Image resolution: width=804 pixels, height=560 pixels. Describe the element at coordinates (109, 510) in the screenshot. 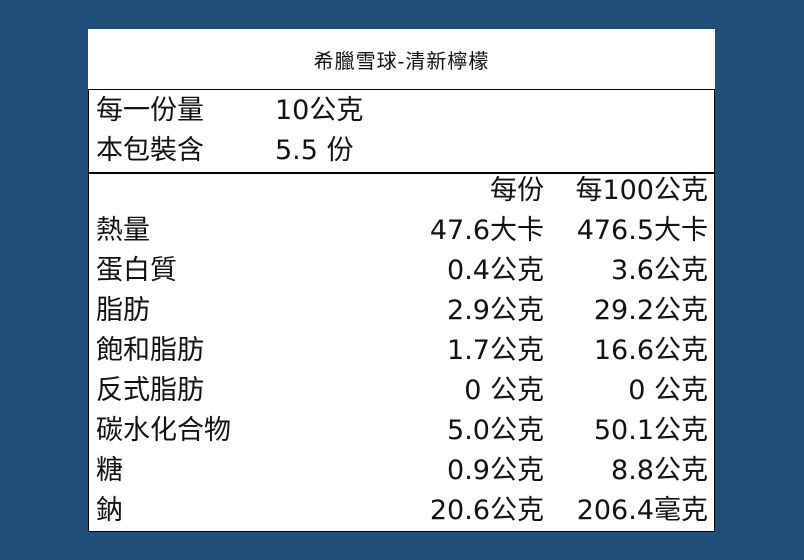

I see `row-label-sodium: 鈉` at that location.